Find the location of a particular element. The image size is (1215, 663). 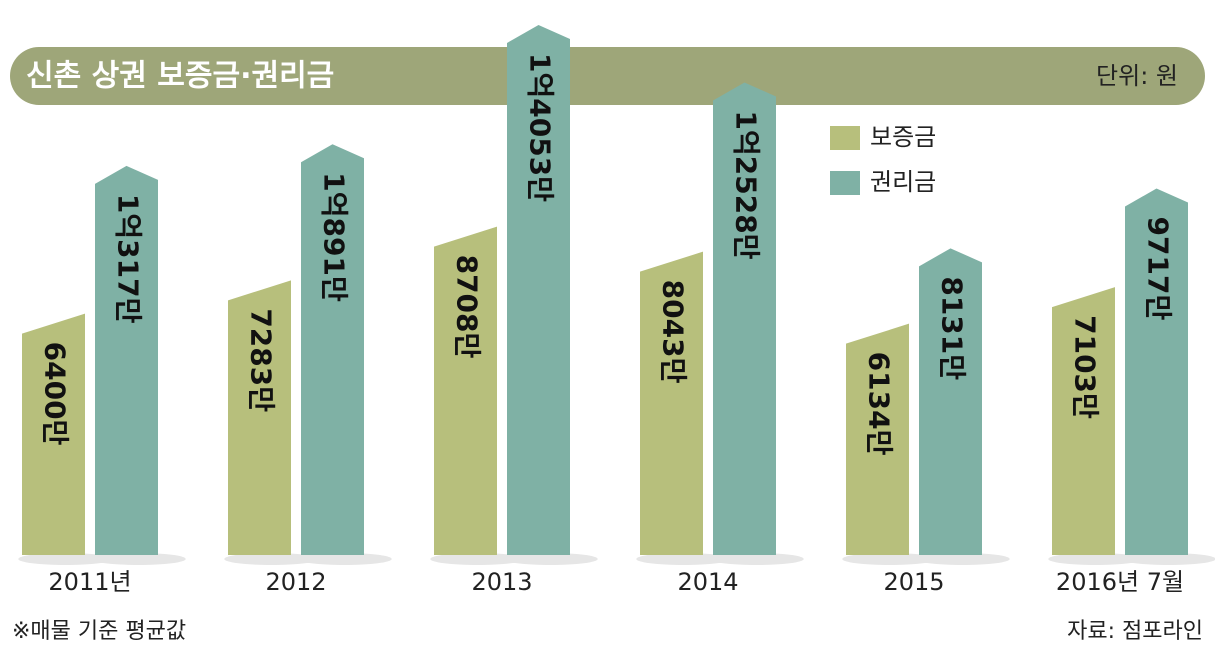

value-label: 1억317만 is located at coordinates (128, 259).